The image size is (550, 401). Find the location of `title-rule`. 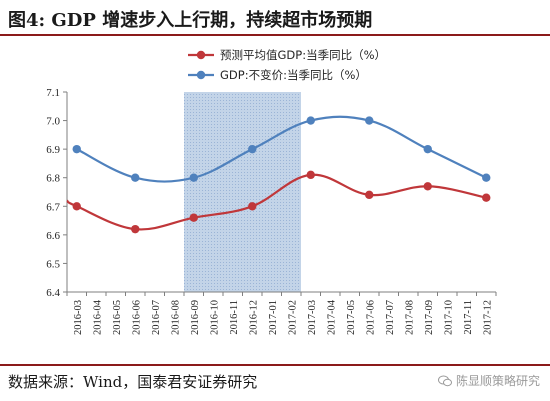

title-rule is located at coordinates (275, 35).